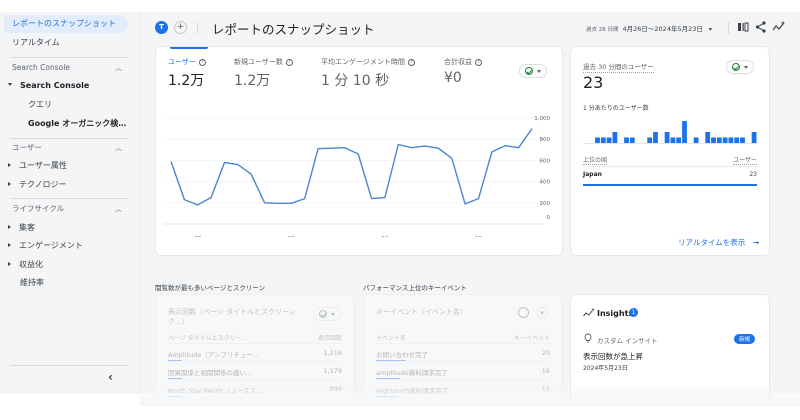 The width and height of the screenshot is (800, 420). I want to click on link-label: リアルタイムを表示, so click(712, 242).